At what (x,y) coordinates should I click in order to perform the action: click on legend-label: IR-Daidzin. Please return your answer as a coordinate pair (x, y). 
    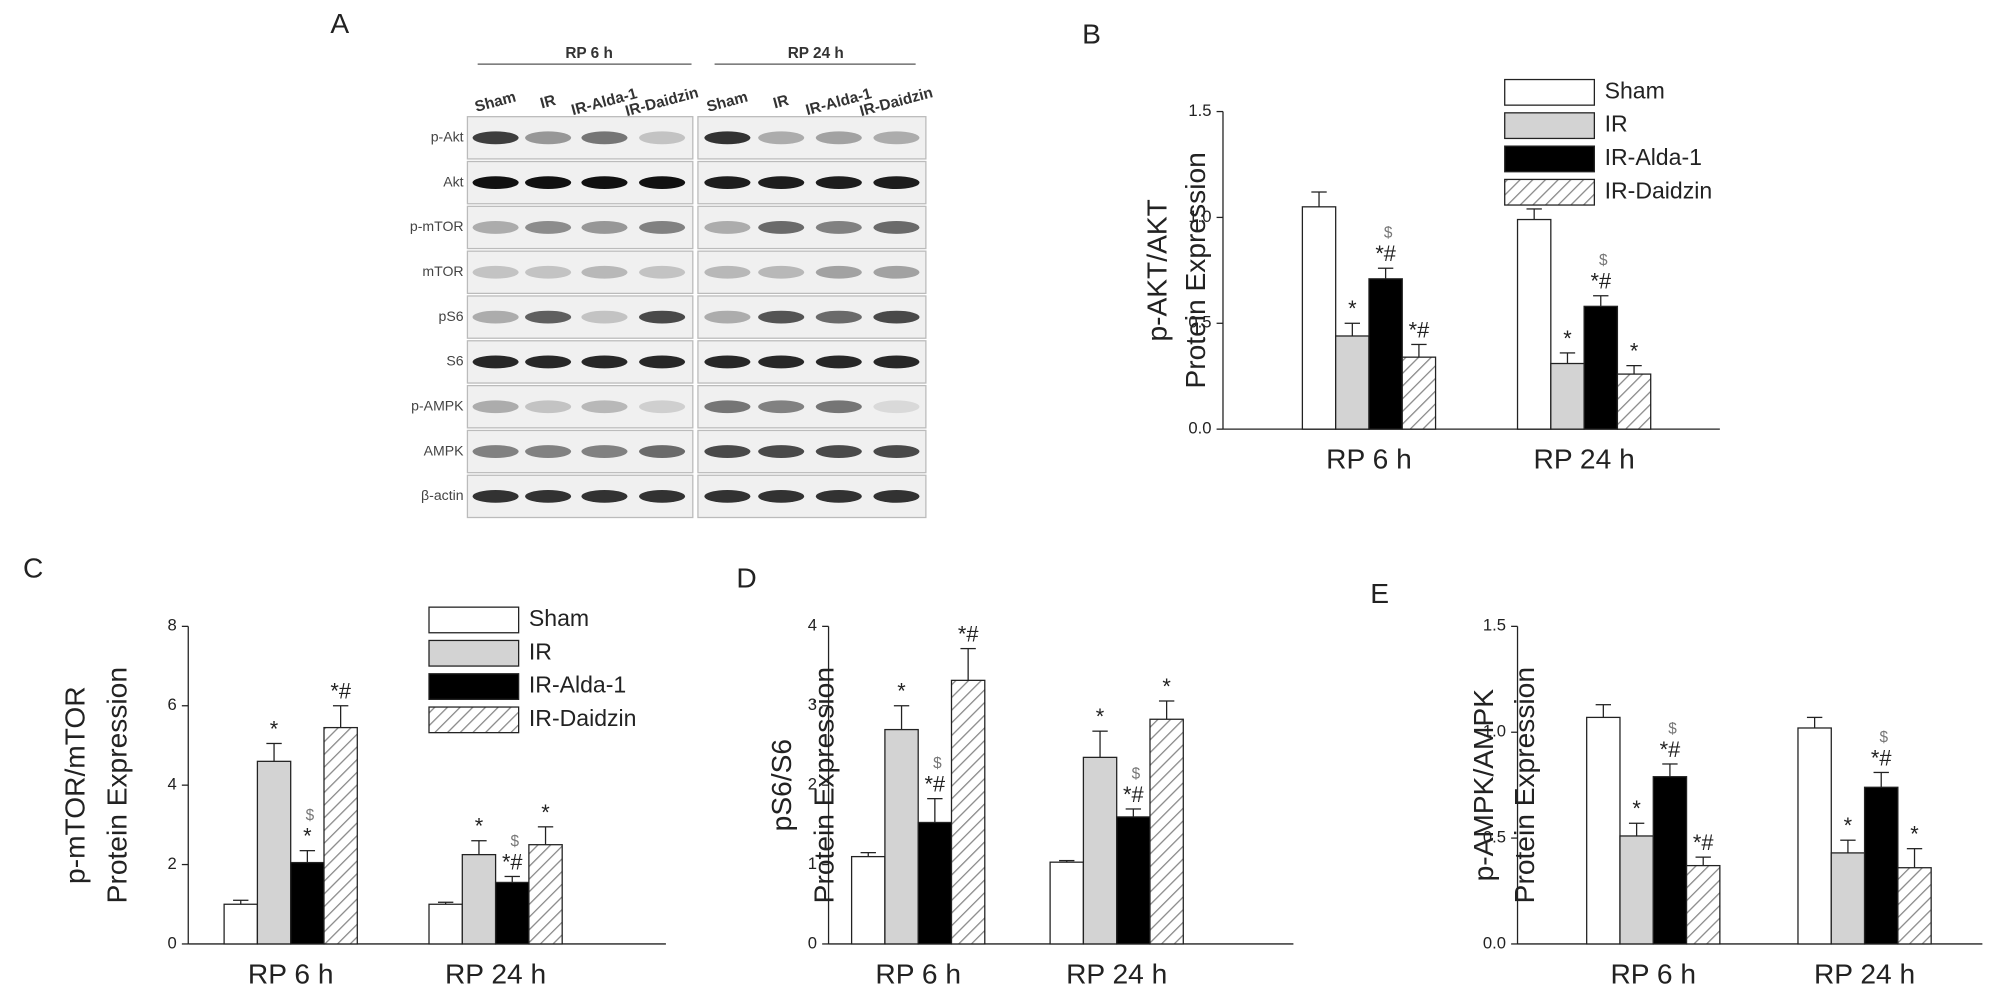
    Looking at the image, I should click on (583, 718).